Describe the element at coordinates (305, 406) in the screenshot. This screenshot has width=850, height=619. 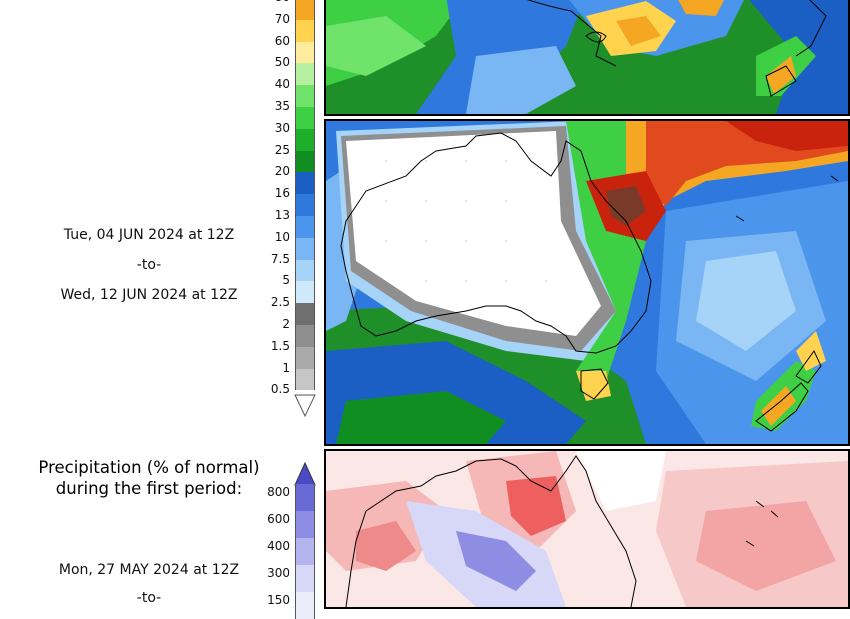
I see `colorbar-lower-arrow-icon` at that location.